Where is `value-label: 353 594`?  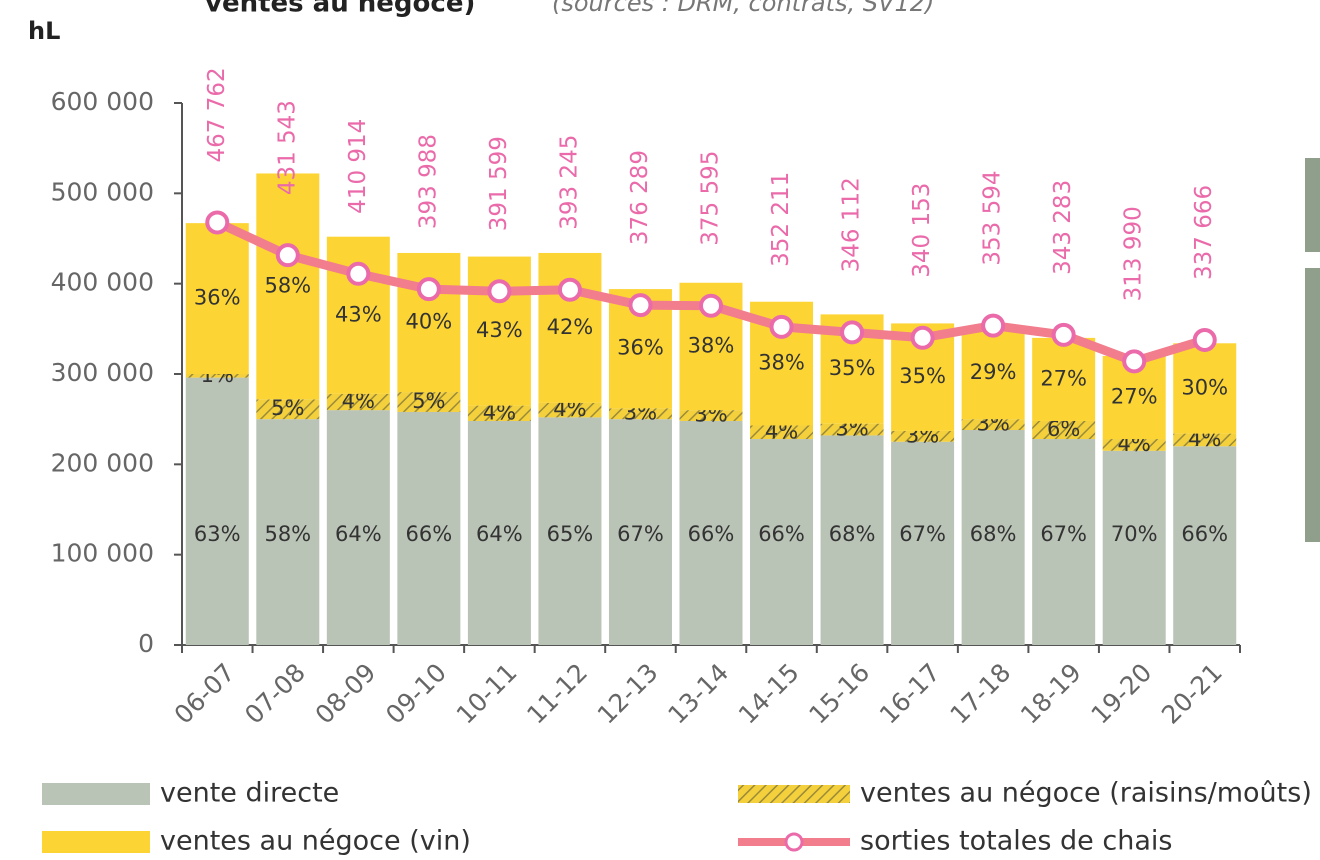
value-label: 353 594 is located at coordinates (993, 217).